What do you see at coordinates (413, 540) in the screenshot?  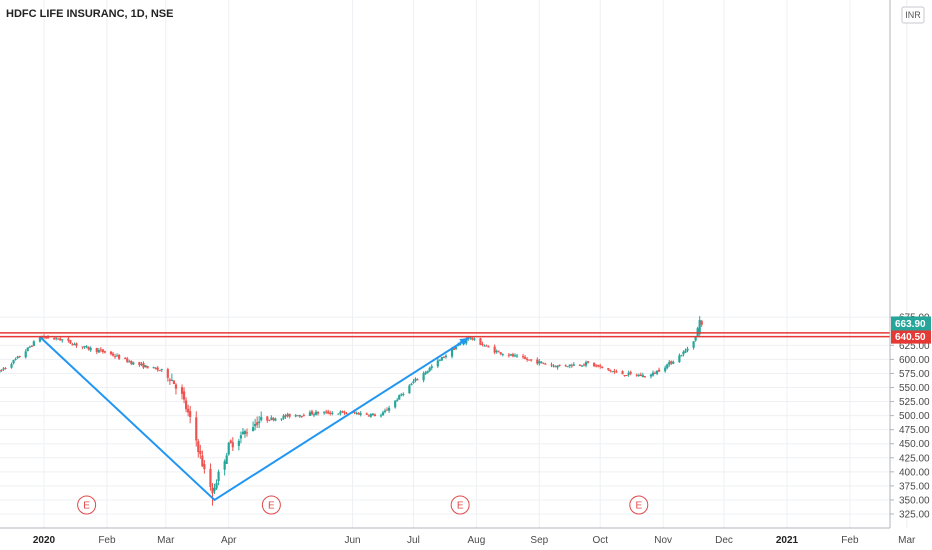 I see `x-tick-label: Jul` at bounding box center [413, 540].